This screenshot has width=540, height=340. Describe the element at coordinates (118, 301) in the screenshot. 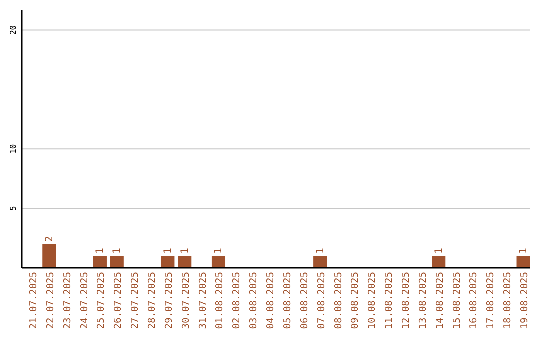

I see `x-tick-label: 26.07.2025` at that location.